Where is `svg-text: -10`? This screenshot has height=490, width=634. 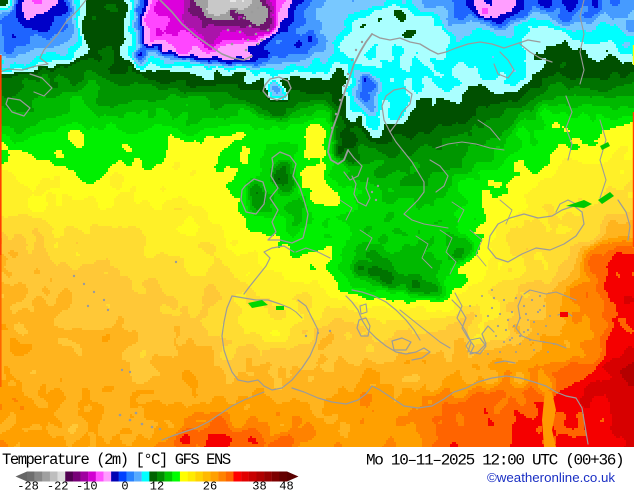 svg-text: -10 is located at coordinates (87, 485).